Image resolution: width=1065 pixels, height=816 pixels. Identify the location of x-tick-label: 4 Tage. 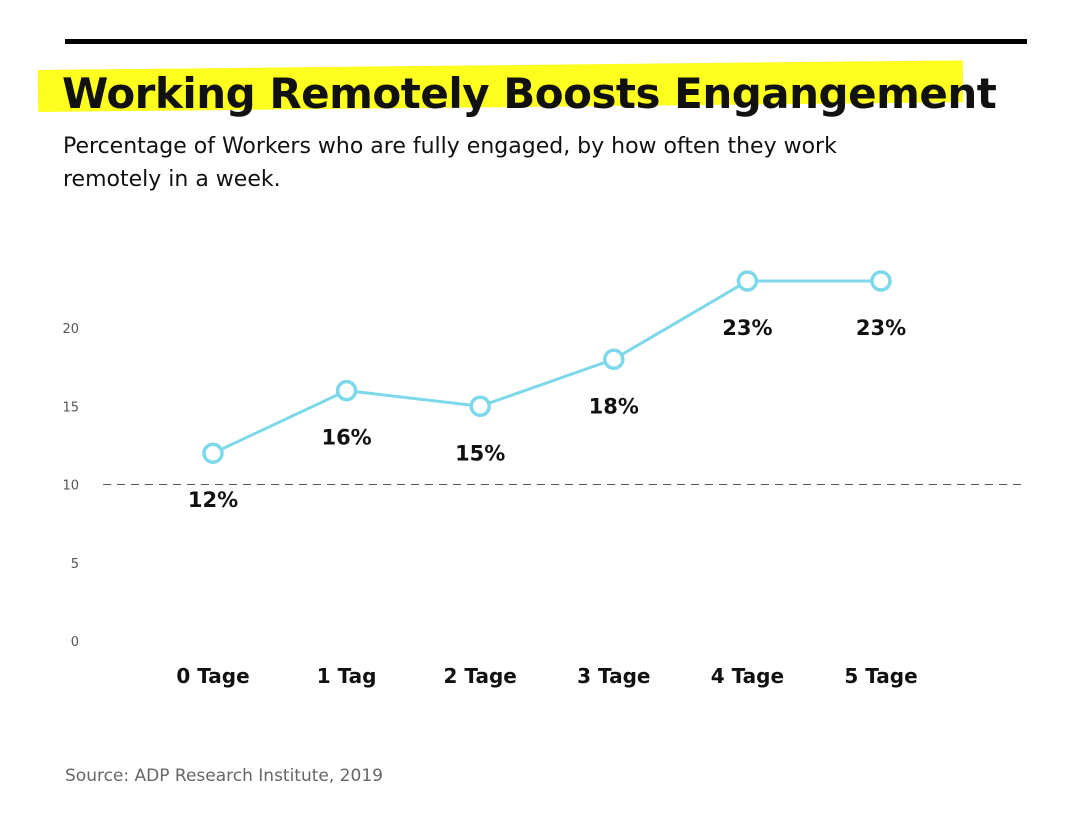
(747, 676).